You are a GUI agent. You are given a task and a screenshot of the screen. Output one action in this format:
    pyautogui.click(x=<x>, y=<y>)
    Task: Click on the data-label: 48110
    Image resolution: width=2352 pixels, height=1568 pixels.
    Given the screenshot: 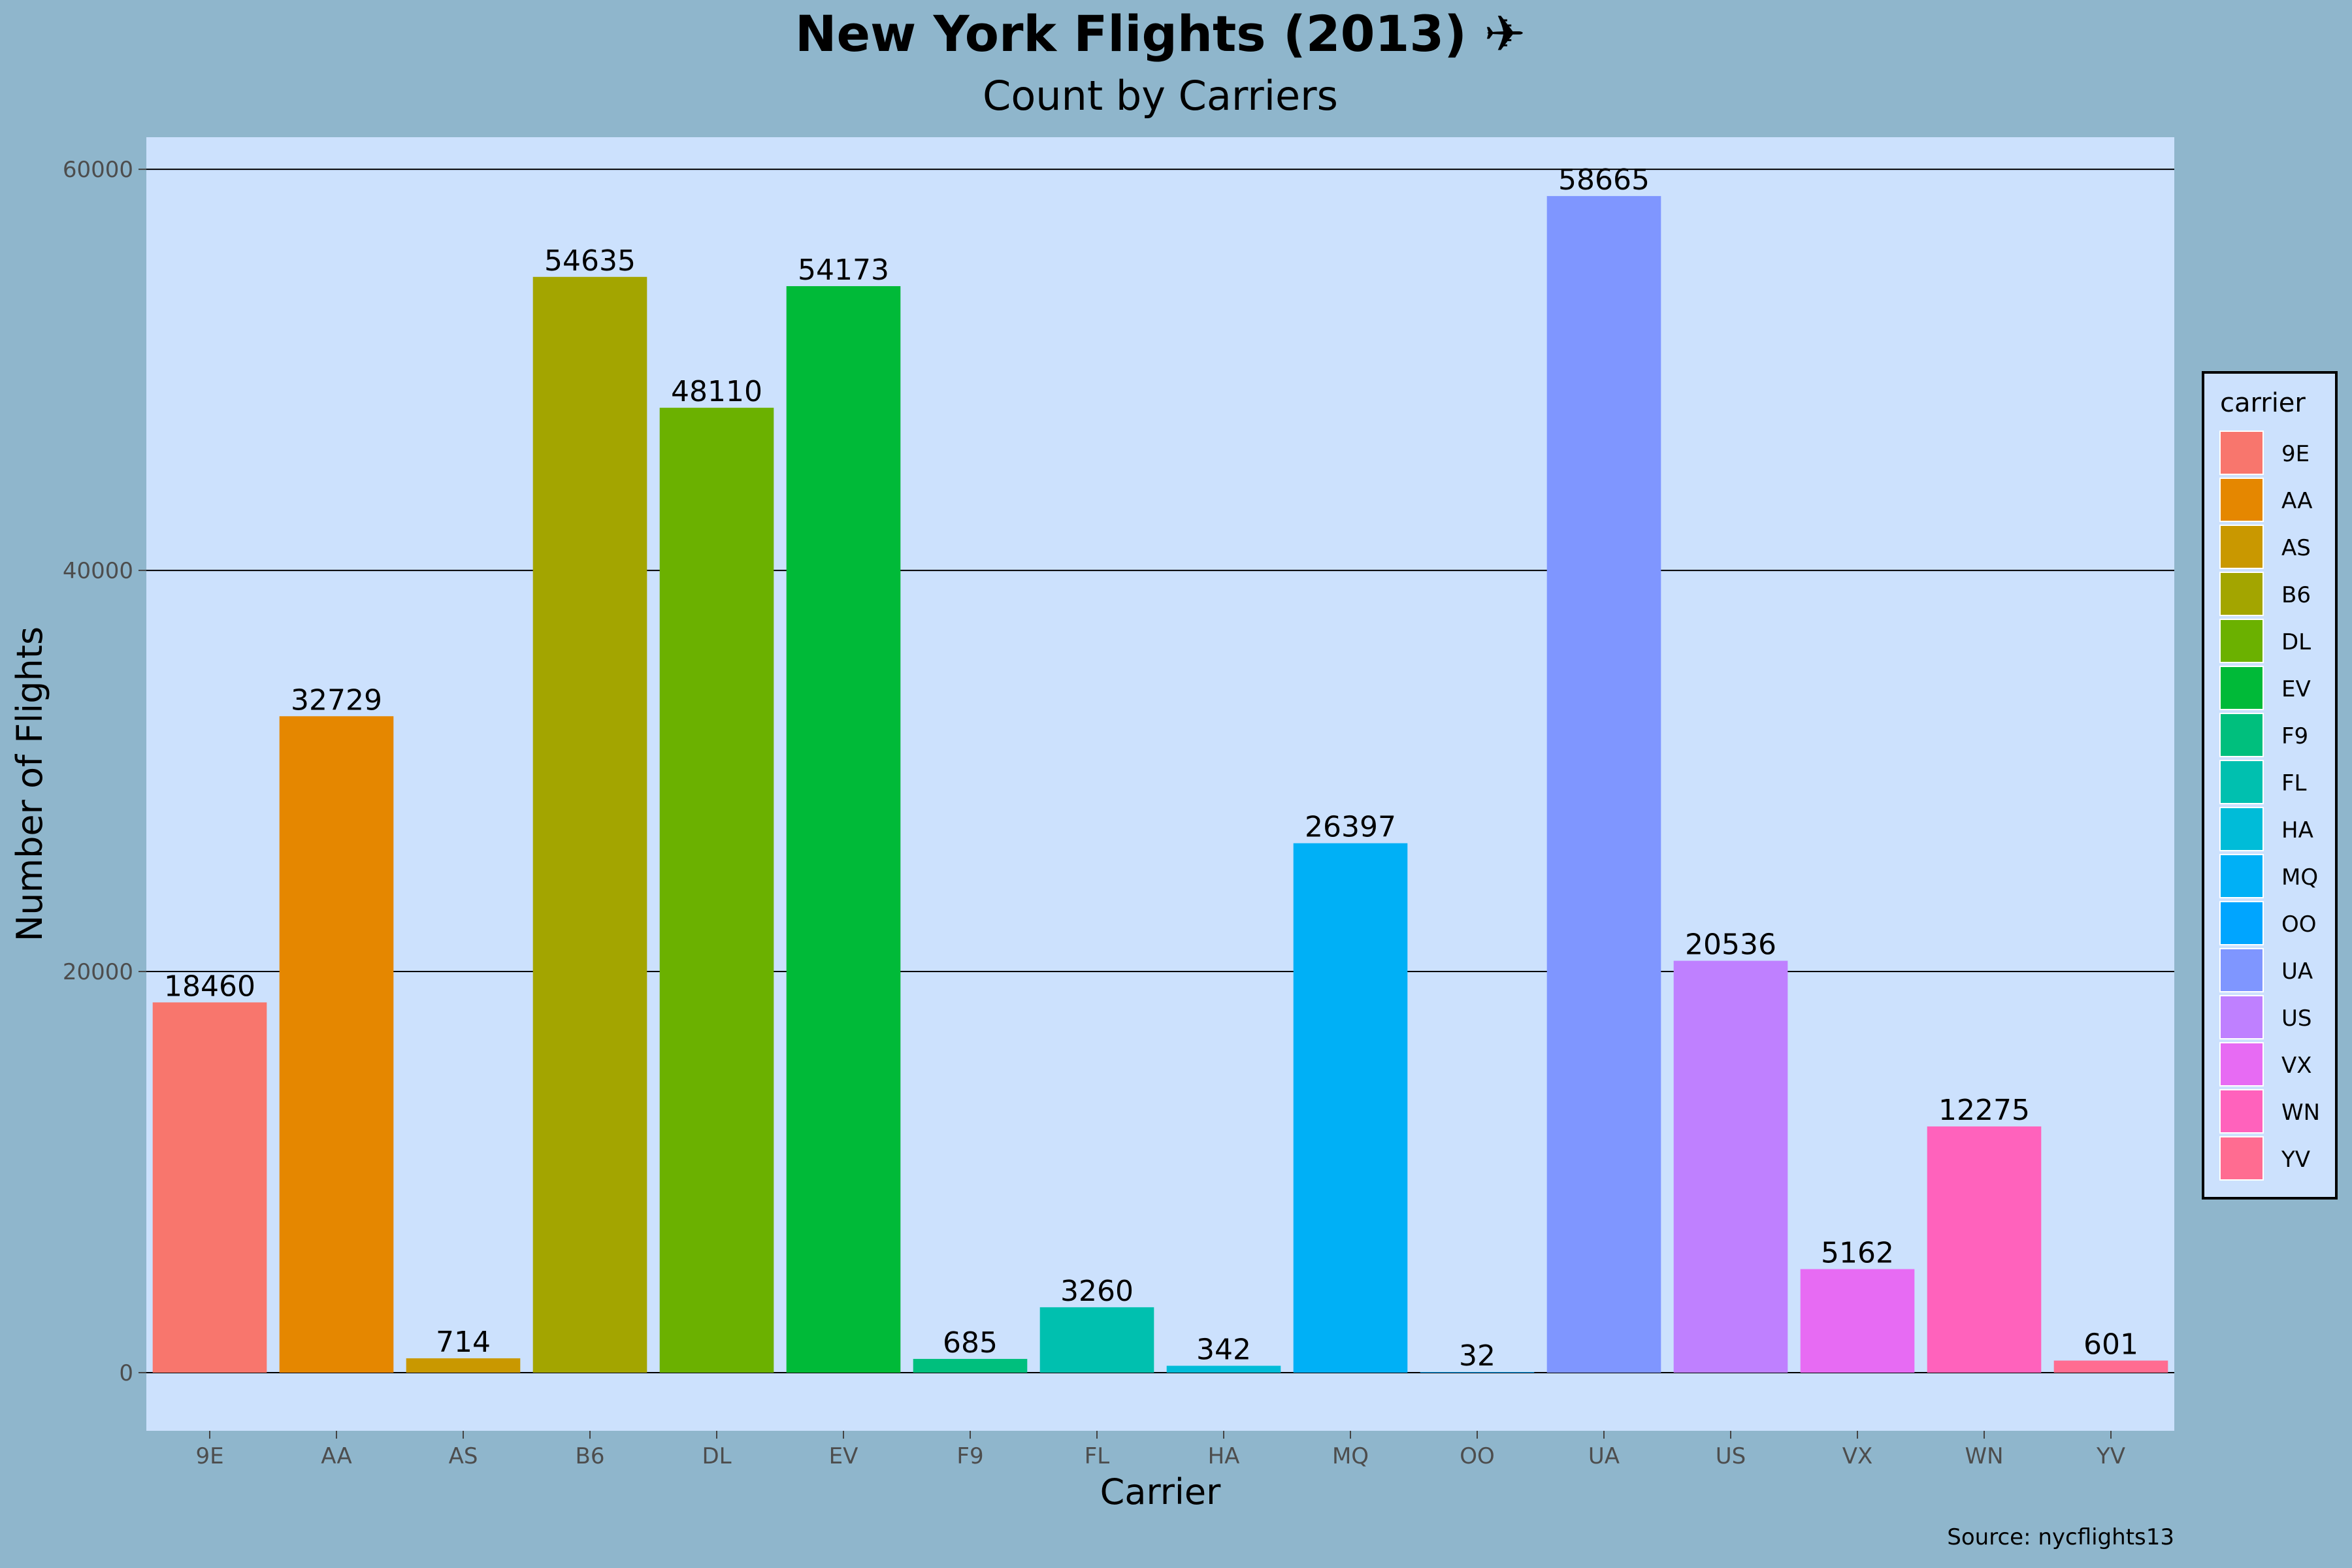 What is the action you would take?
    pyautogui.click(x=716, y=391)
    